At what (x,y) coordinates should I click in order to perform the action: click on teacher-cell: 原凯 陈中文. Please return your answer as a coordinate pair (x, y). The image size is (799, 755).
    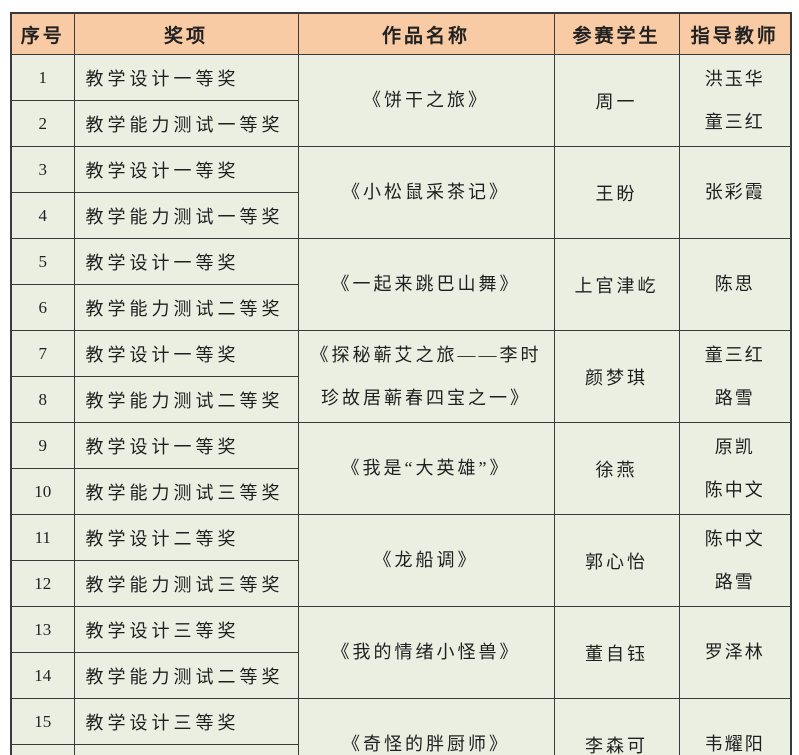
    Looking at the image, I should click on (735, 468).